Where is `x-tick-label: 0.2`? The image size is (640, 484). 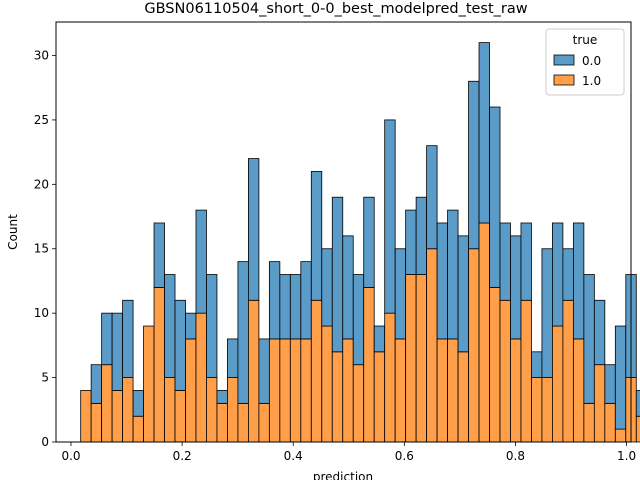 x-tick-label: 0.2 is located at coordinates (182, 456).